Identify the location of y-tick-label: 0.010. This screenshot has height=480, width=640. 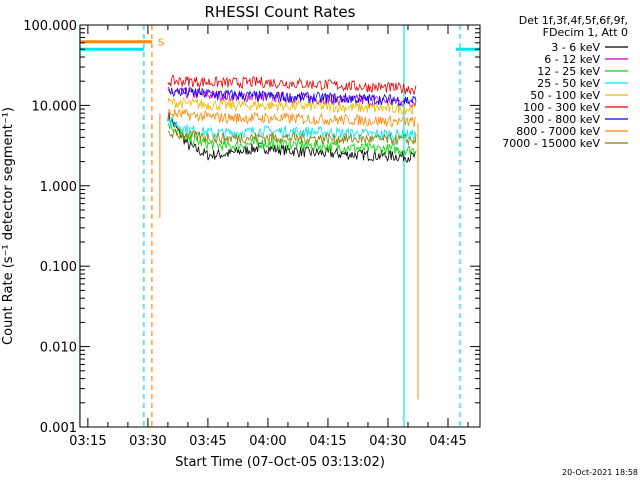
(58, 348).